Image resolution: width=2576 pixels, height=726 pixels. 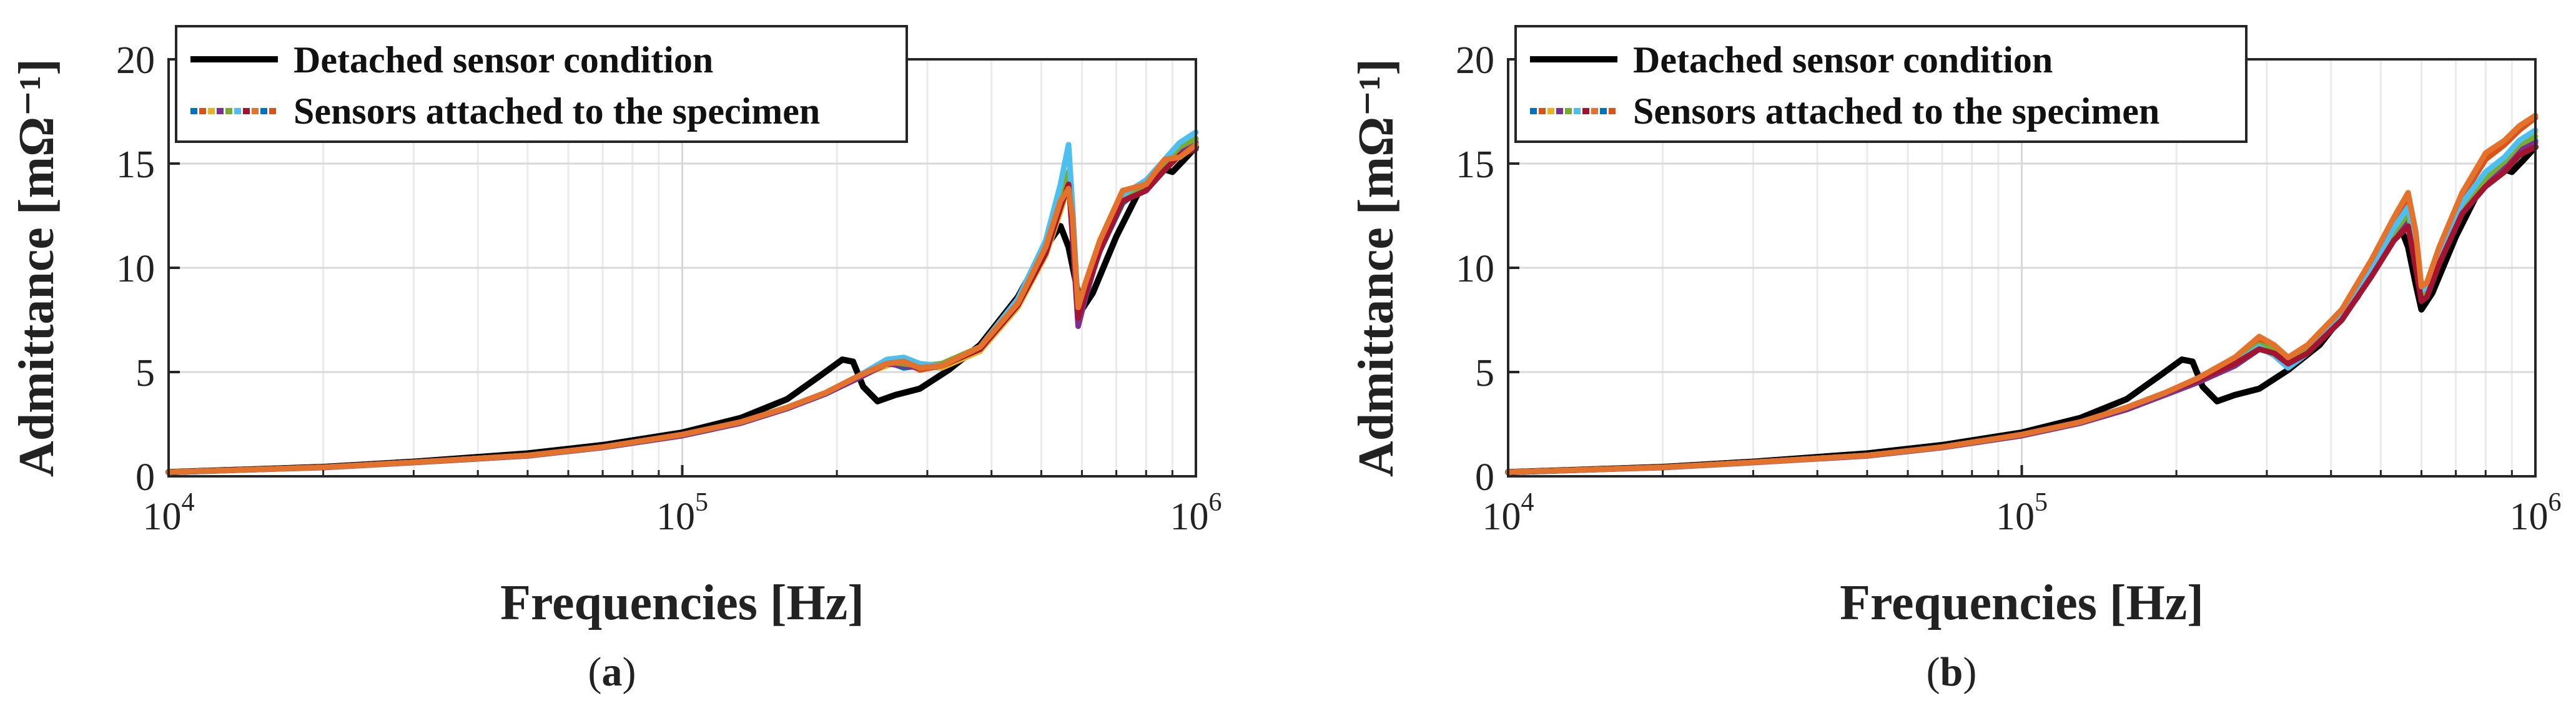 I want to click on panel-caption: (a), so click(x=612, y=672).